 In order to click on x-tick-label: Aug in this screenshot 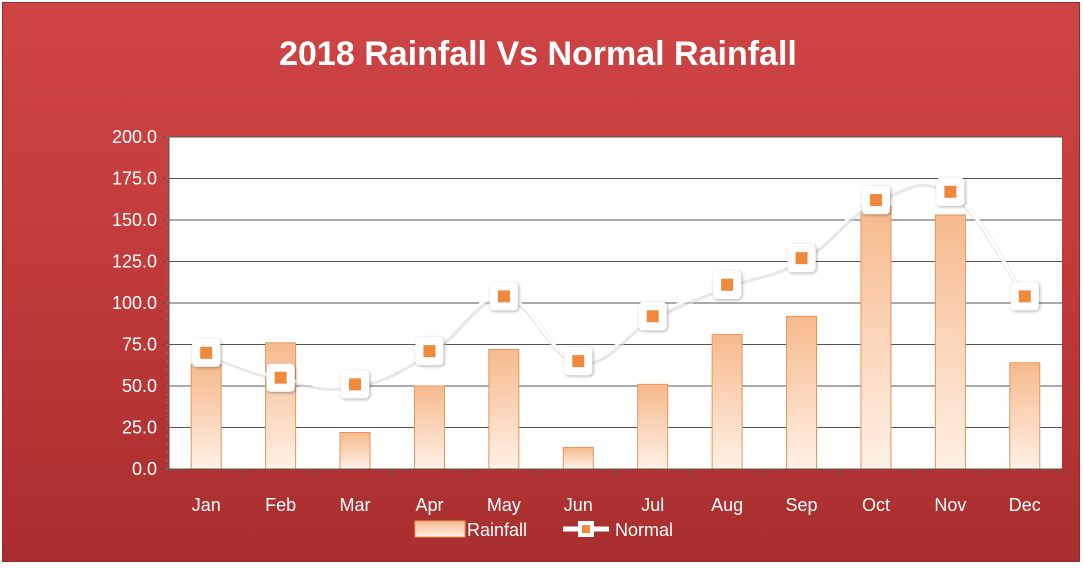, I will do `click(727, 505)`.